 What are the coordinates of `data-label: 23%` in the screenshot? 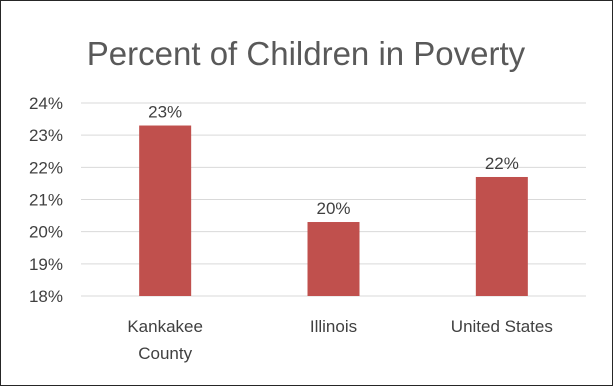 It's located at (165, 112).